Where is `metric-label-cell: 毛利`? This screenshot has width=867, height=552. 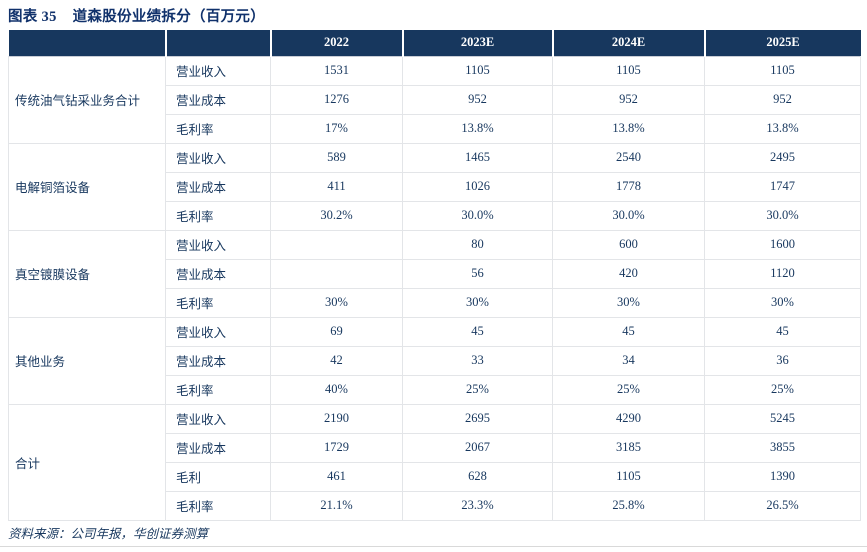 metric-label-cell: 毛利 is located at coordinates (218, 476).